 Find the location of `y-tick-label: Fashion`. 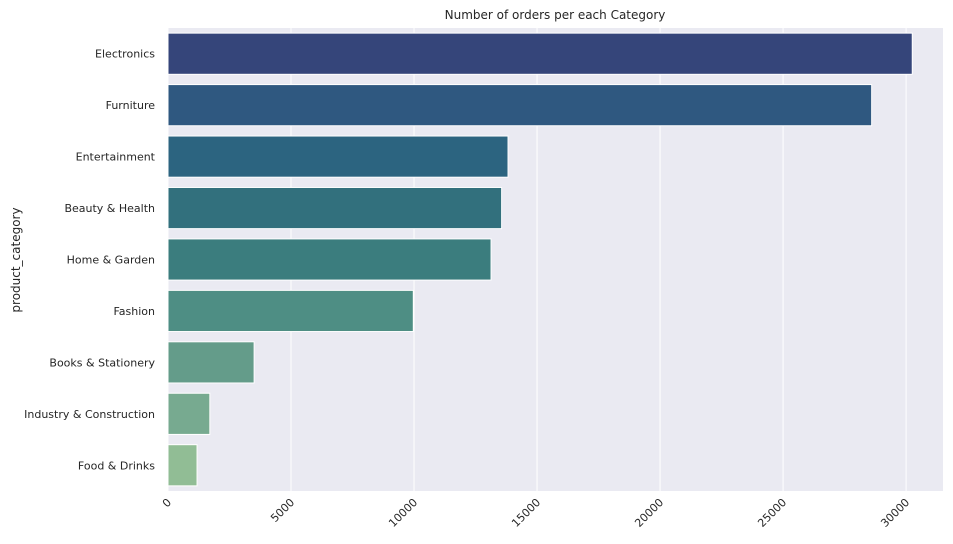

y-tick-label: Fashion is located at coordinates (134, 311).